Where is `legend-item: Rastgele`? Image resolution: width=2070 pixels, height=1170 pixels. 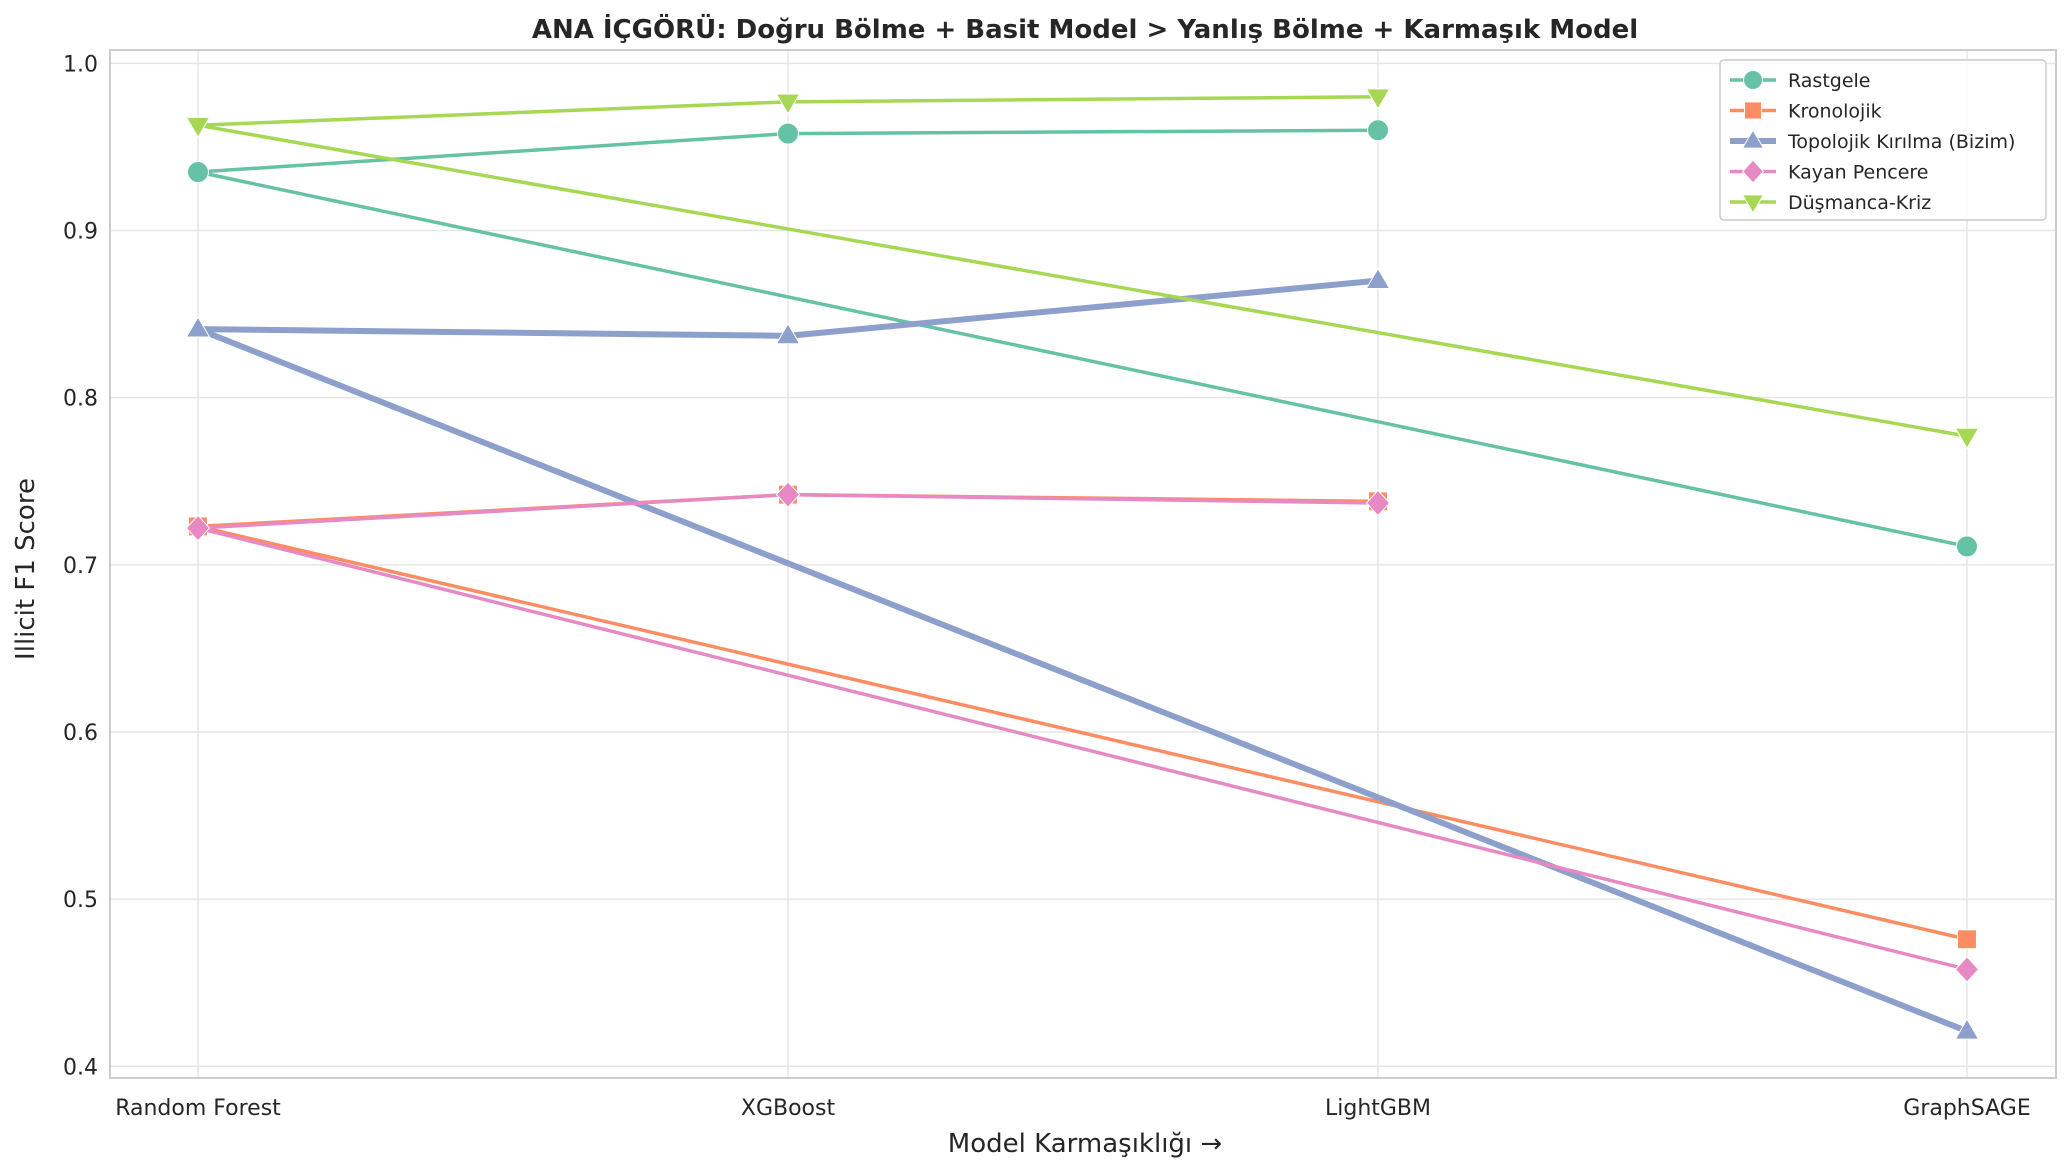 legend-item: Rastgele is located at coordinates (1800, 81).